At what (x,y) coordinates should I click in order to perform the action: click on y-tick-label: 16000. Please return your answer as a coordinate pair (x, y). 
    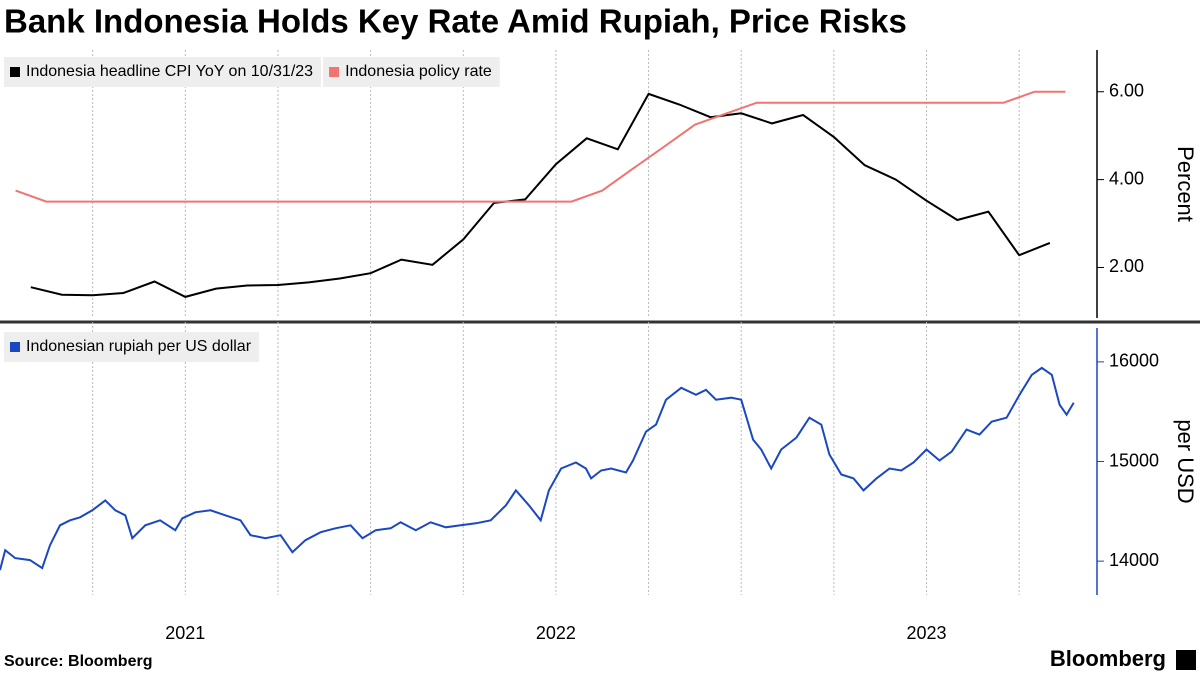
    Looking at the image, I should click on (1134, 361).